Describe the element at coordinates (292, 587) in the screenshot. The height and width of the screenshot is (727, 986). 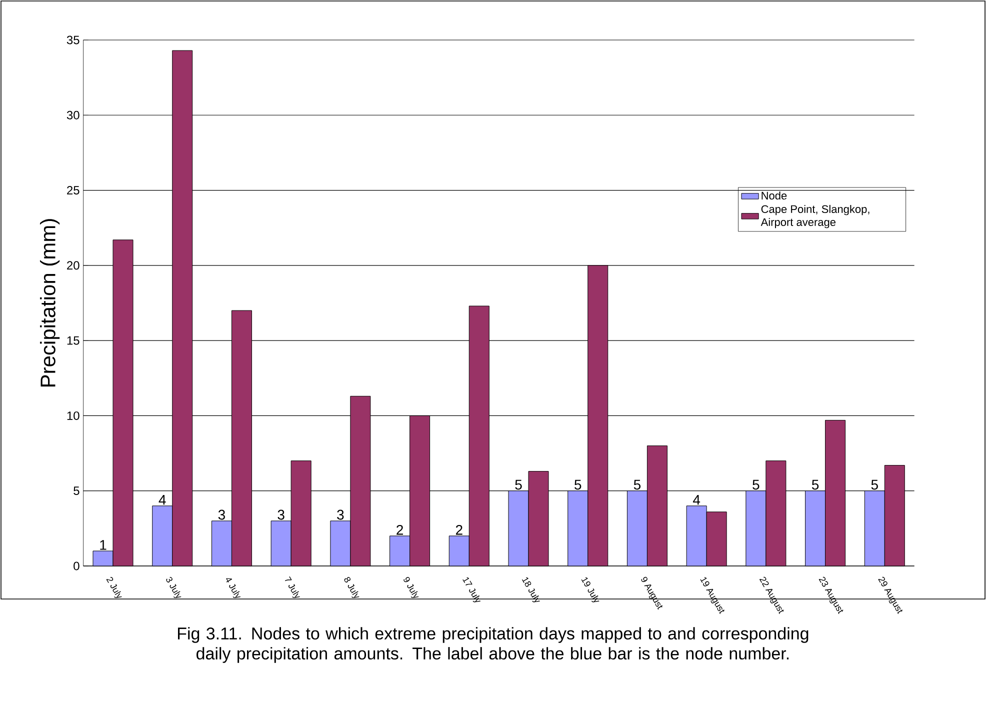
I see `x-tick-label: 7 July` at that location.